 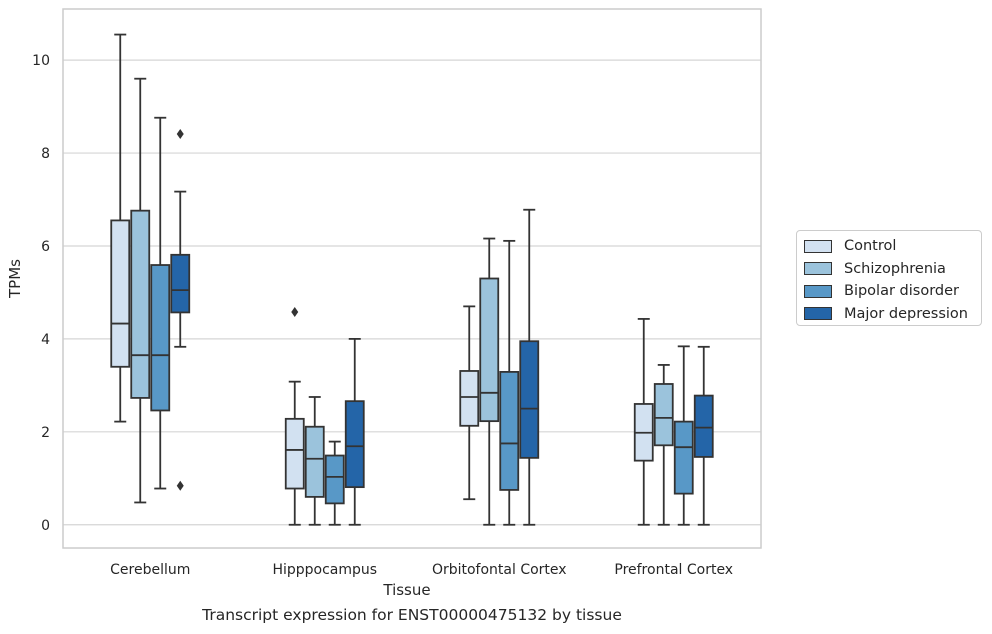 I want to click on y-tick-label: 2, so click(x=45, y=433).